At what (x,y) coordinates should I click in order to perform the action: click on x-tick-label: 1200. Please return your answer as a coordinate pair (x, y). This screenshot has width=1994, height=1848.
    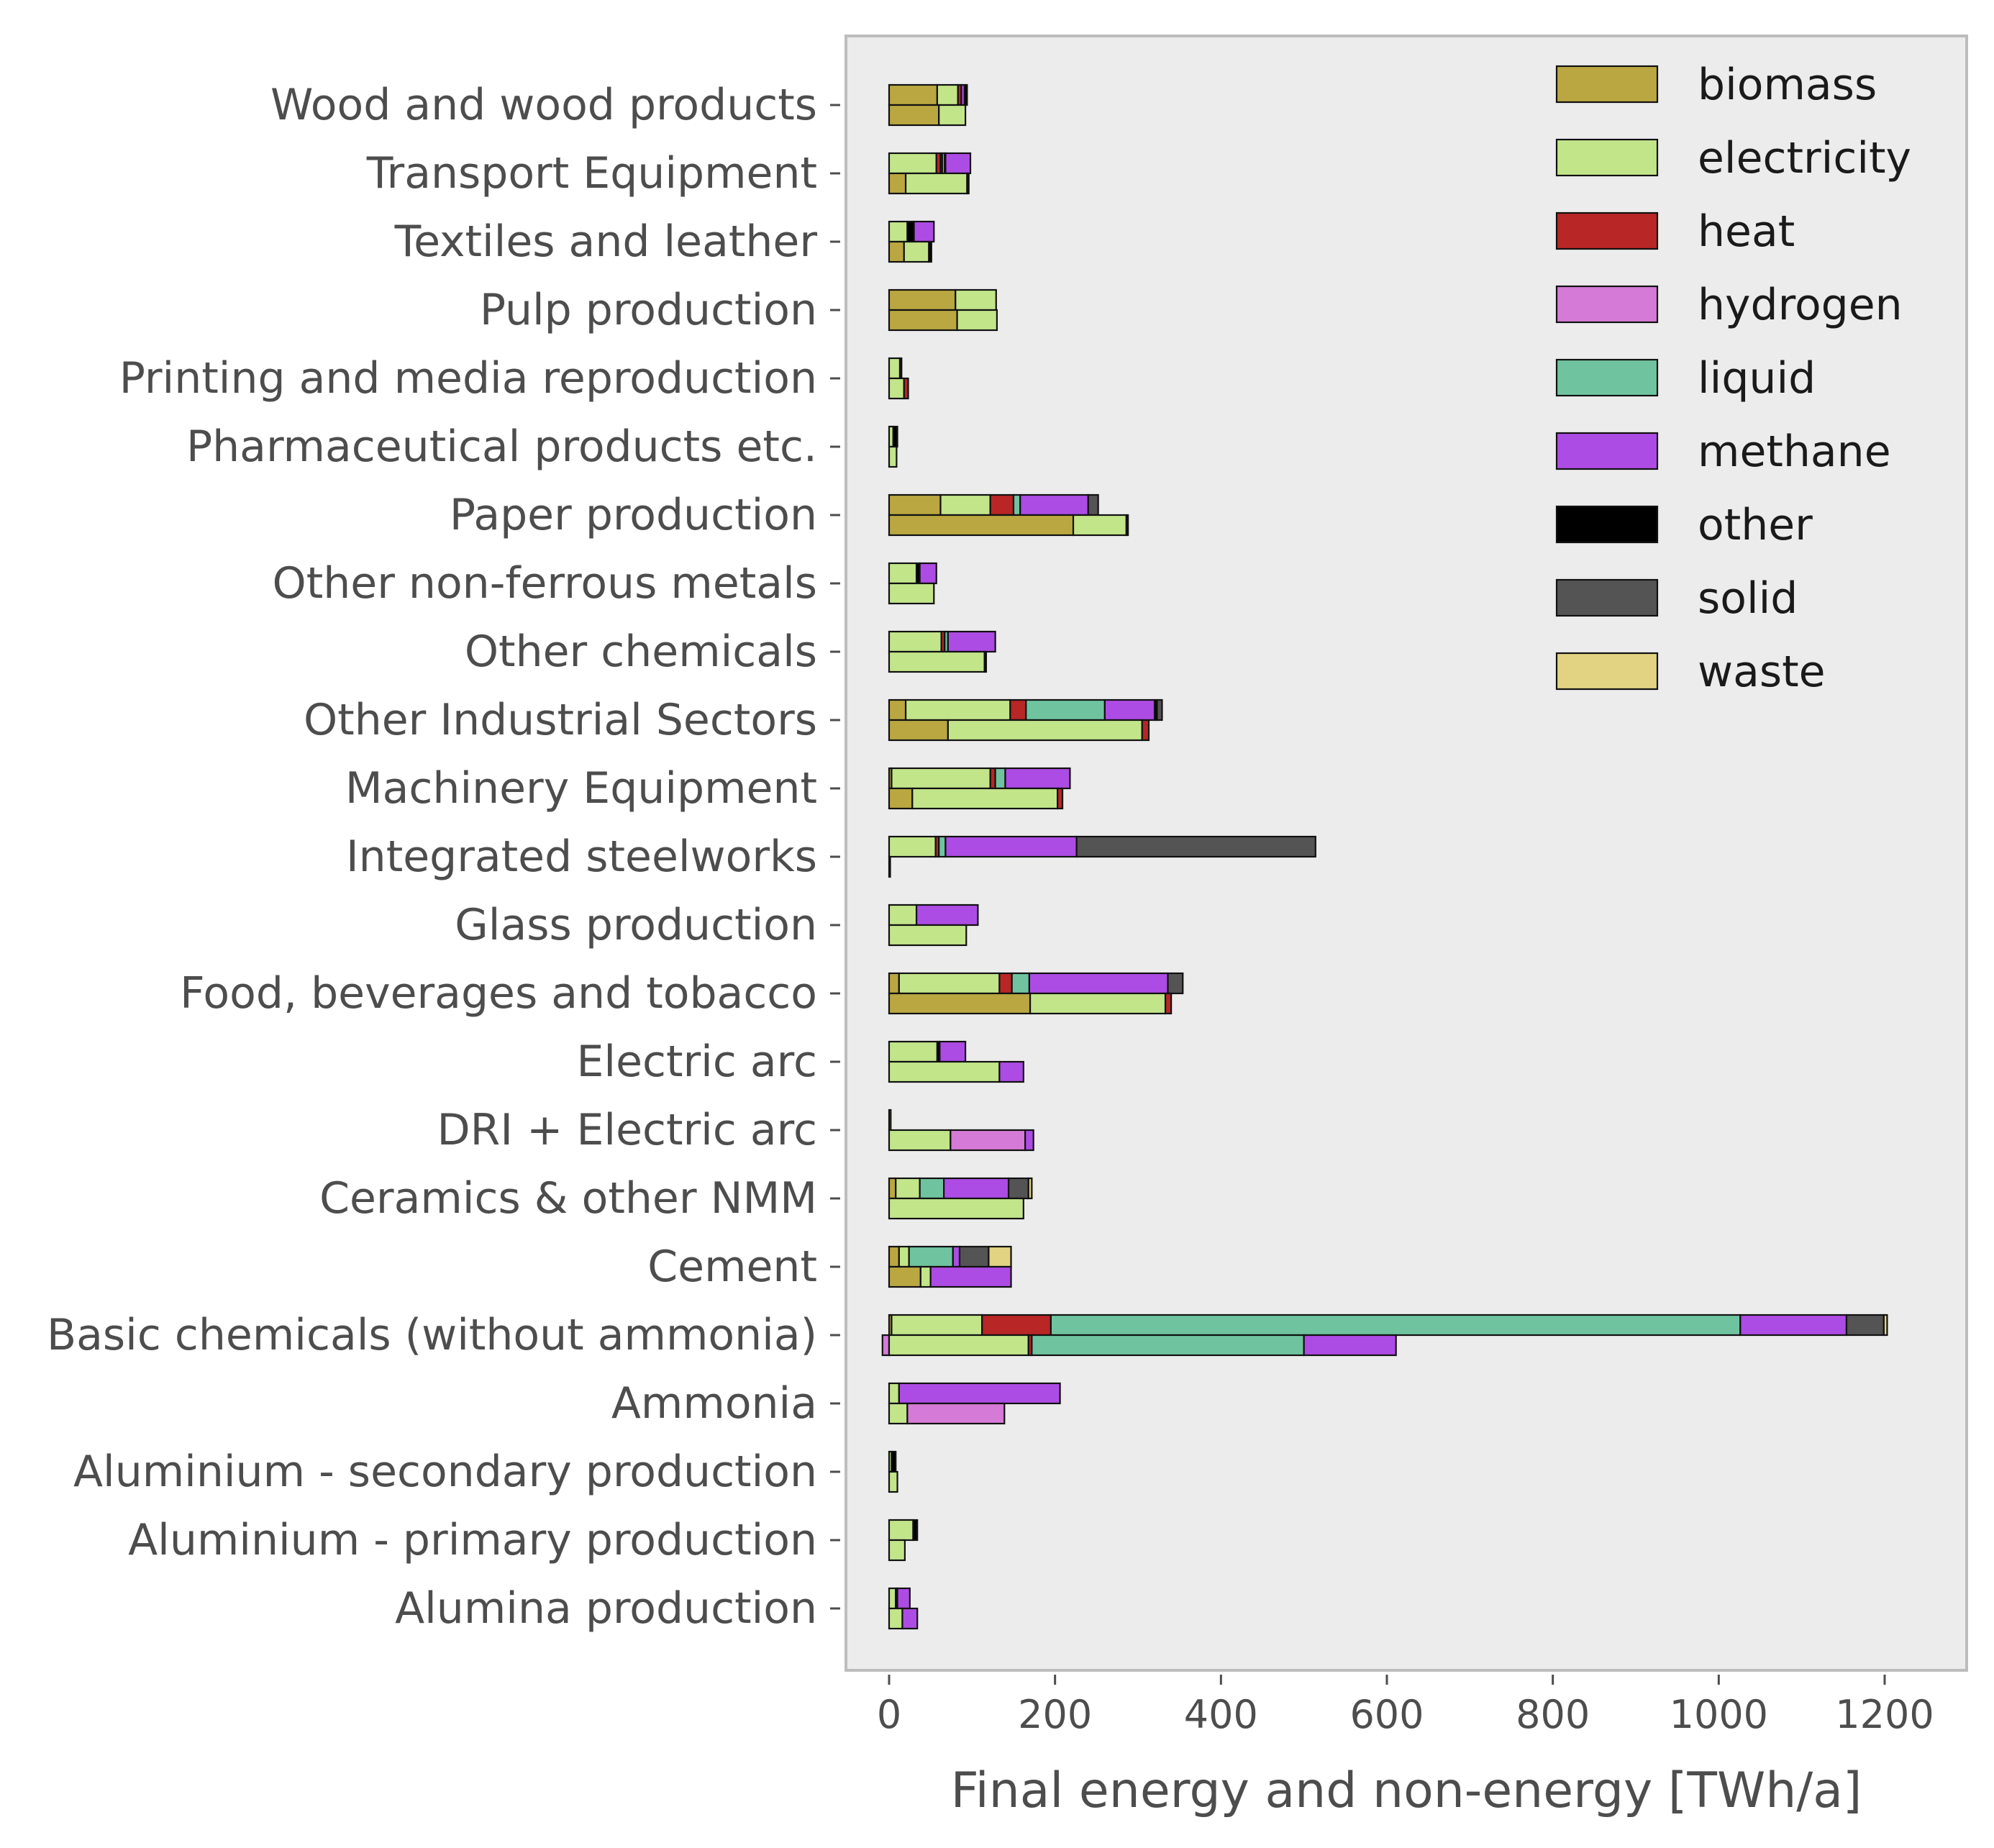
    Looking at the image, I should click on (1885, 1714).